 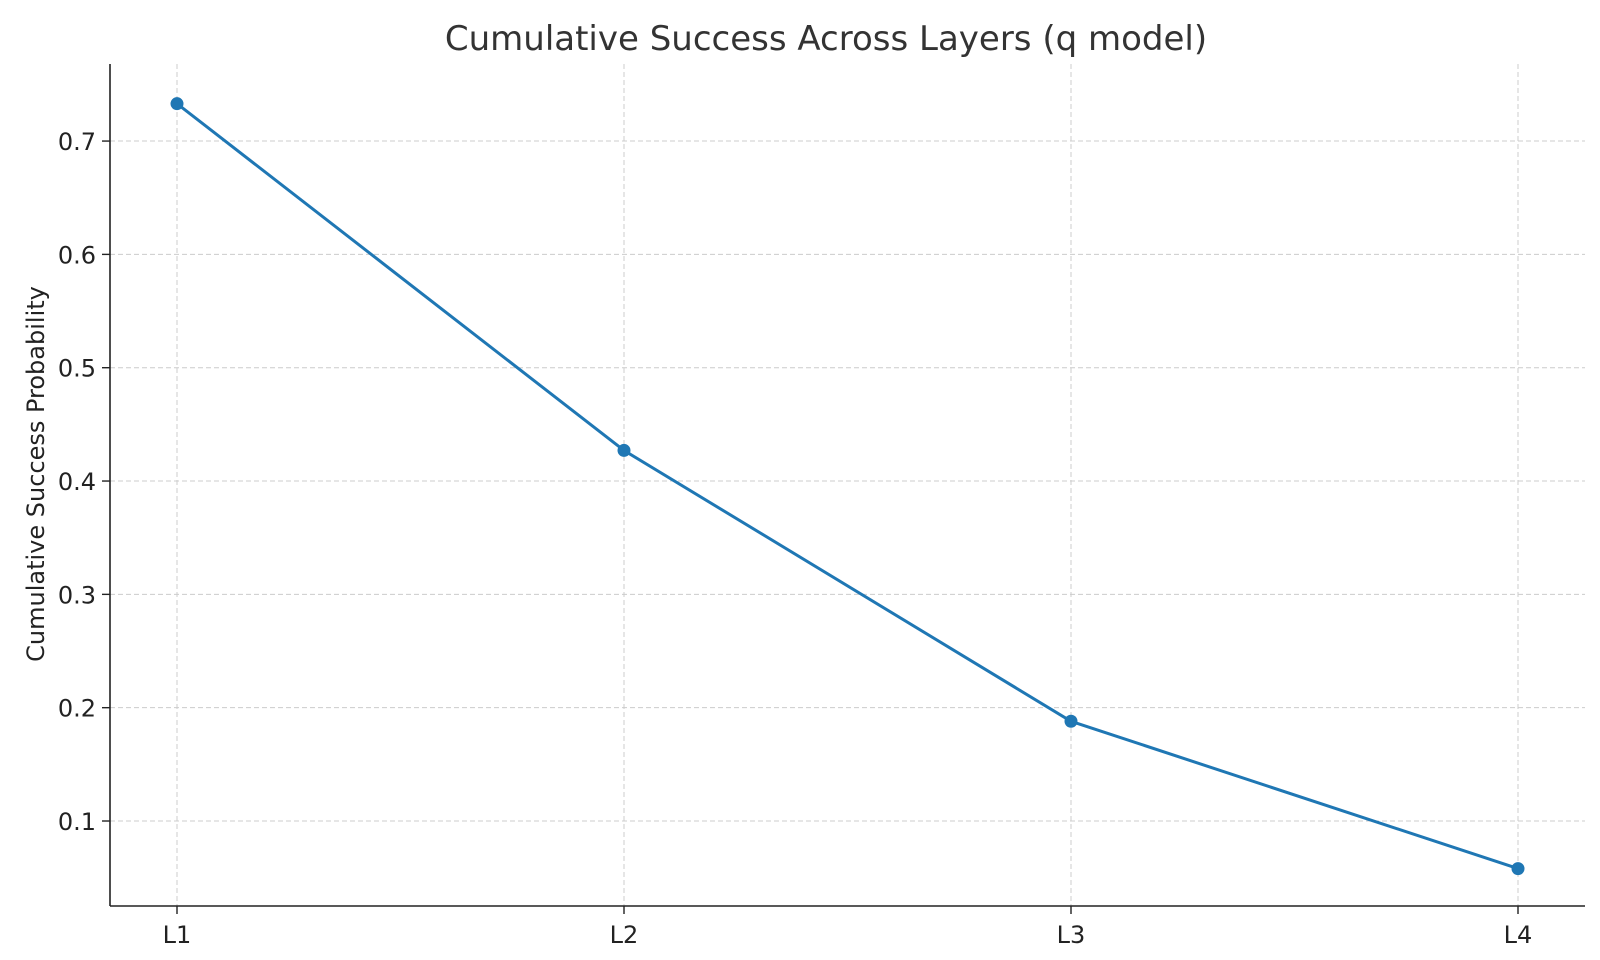 I want to click on x-tick-label: L1, so click(x=177, y=935).